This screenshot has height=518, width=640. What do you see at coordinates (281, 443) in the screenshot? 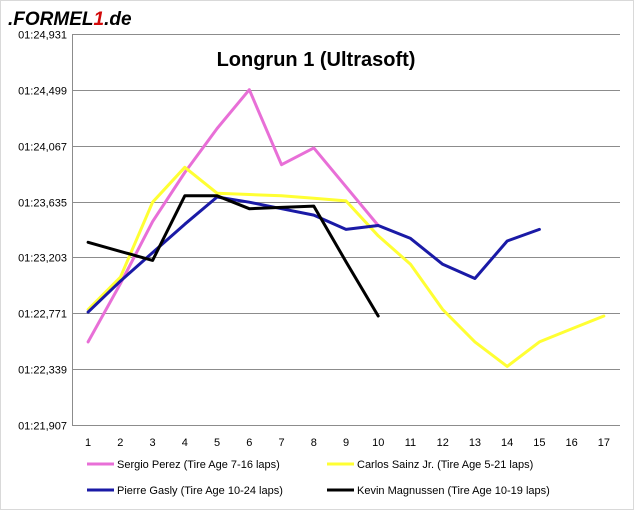
I see `x-tick-label: 7` at bounding box center [281, 443].